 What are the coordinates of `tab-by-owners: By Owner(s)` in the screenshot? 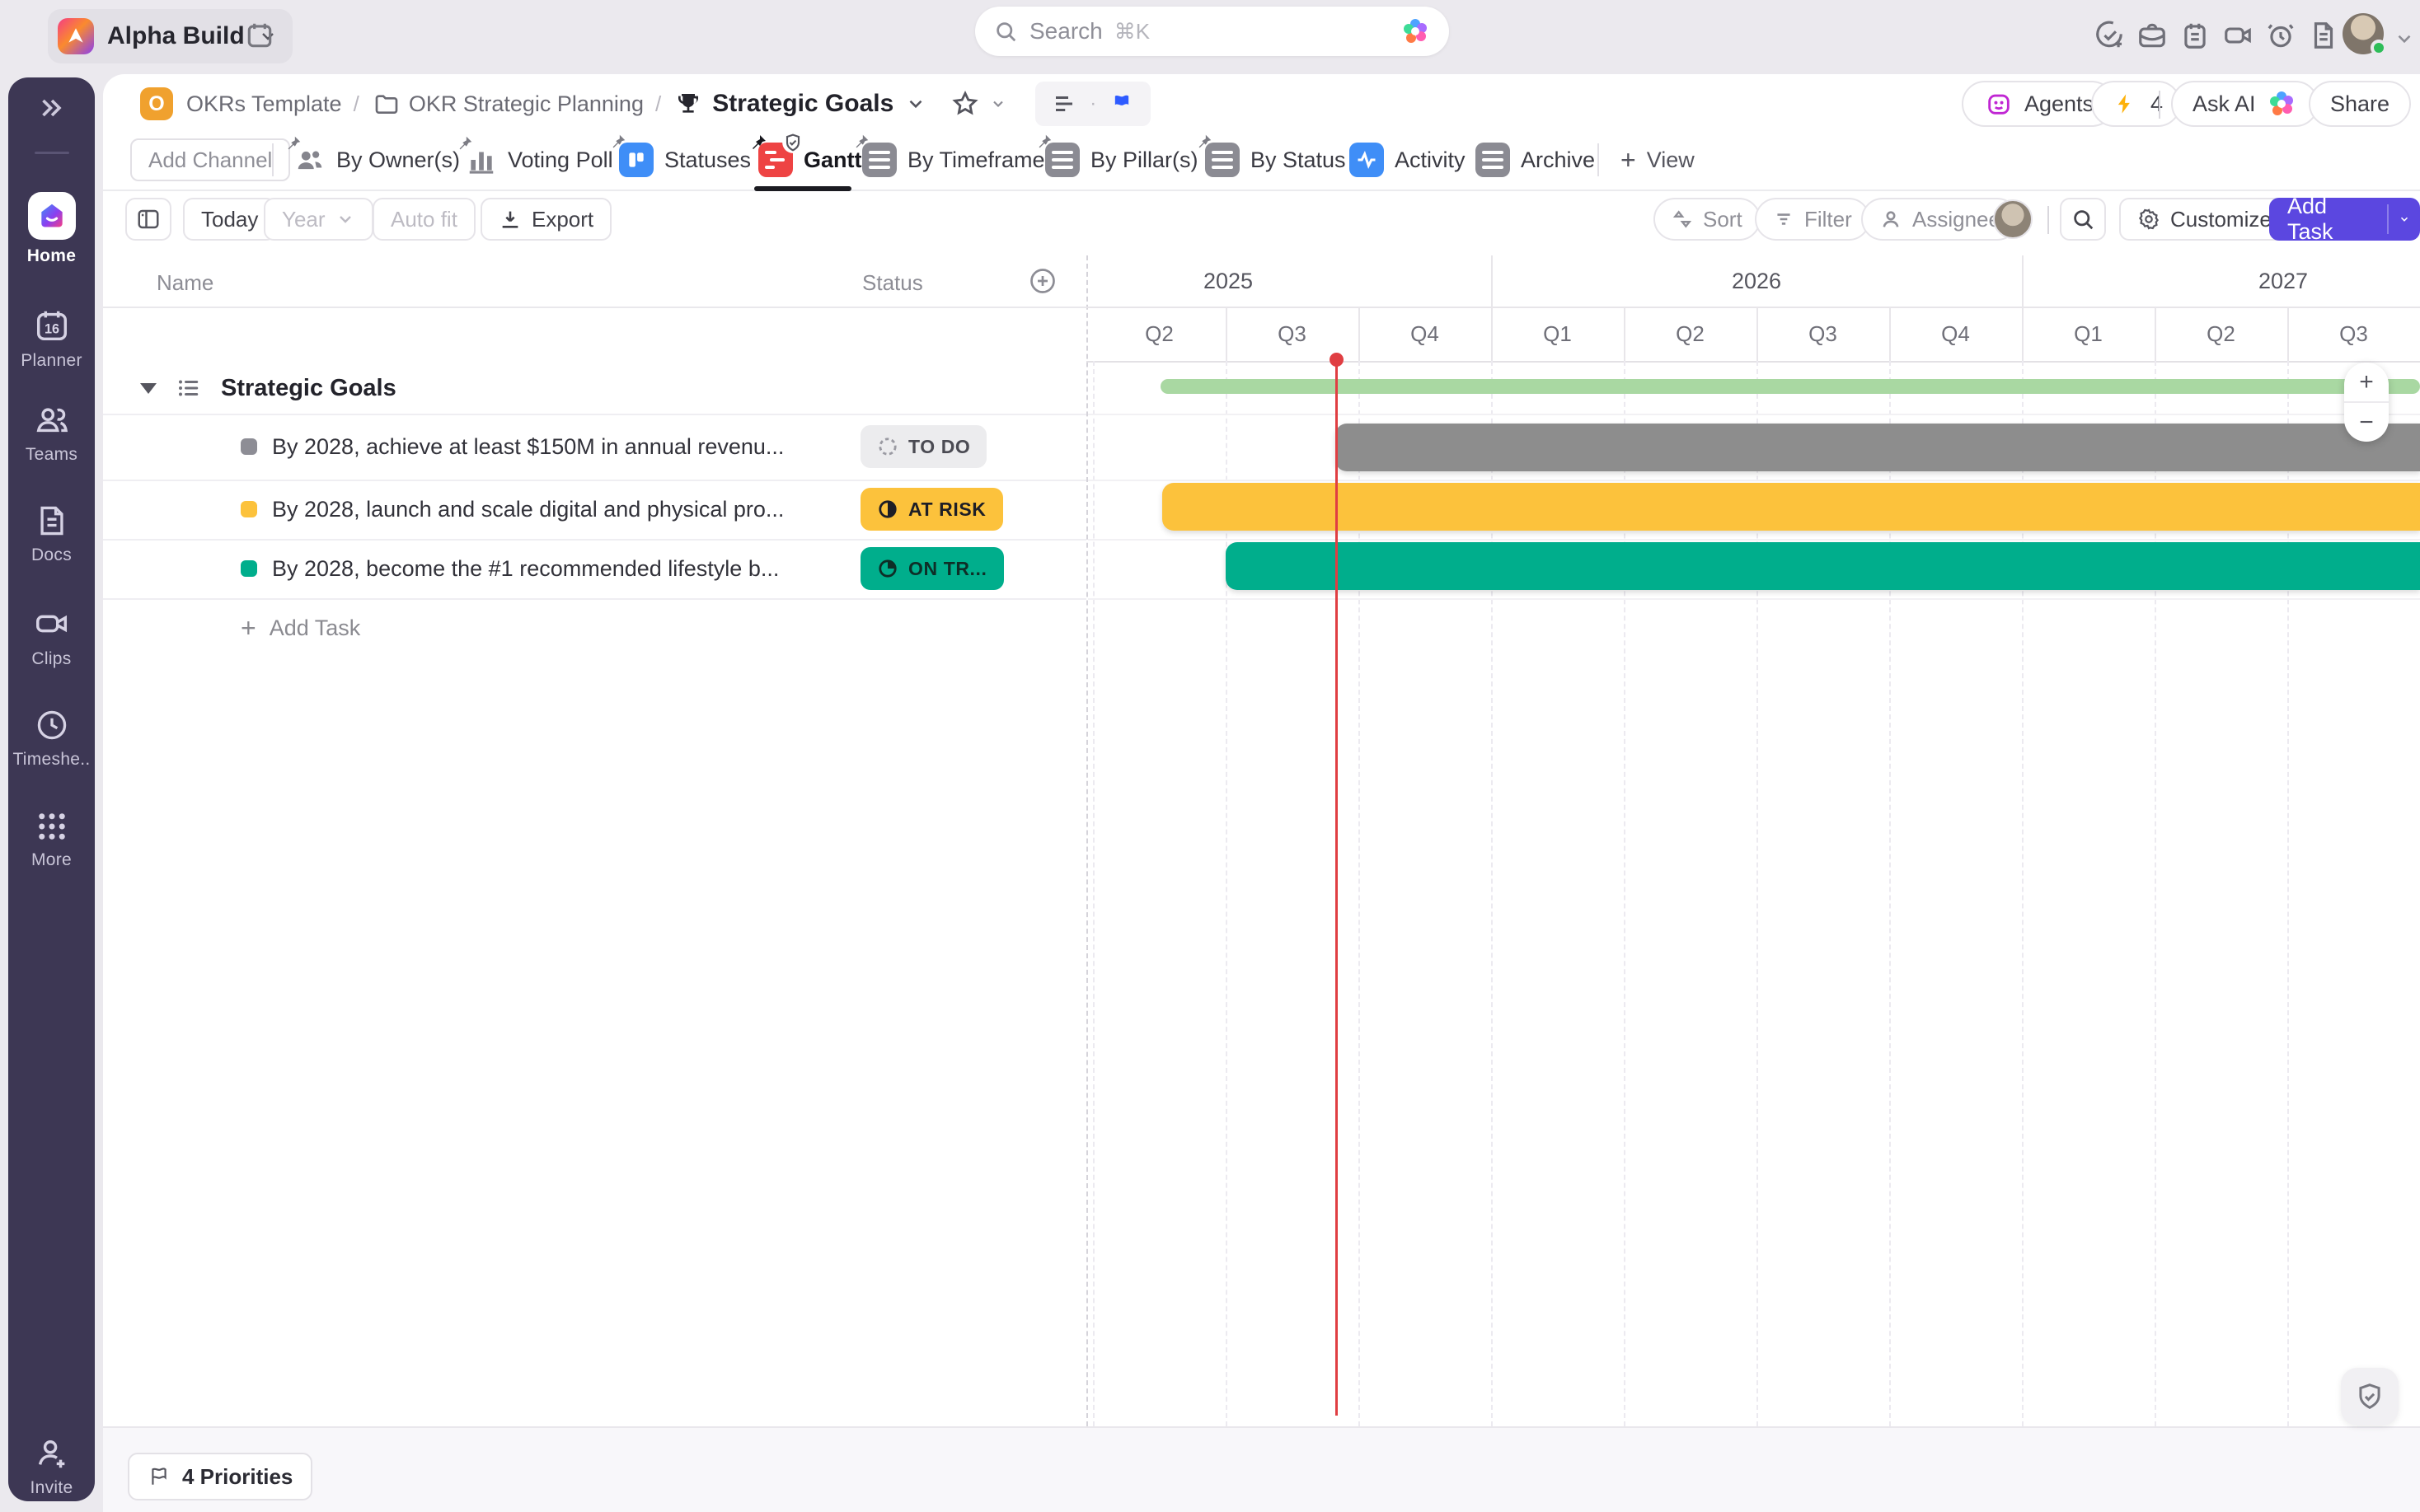 It's located at (374, 159).